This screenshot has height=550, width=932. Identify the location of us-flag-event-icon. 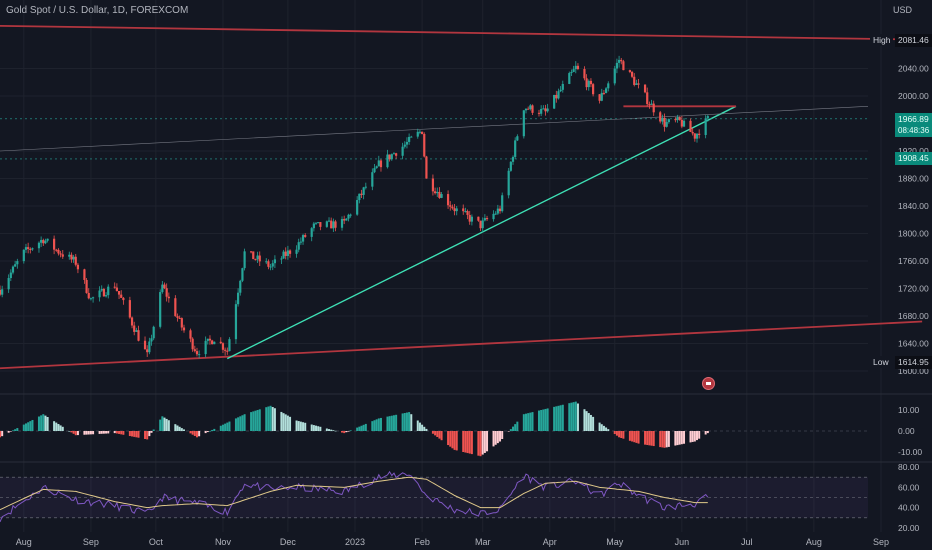
(708, 383).